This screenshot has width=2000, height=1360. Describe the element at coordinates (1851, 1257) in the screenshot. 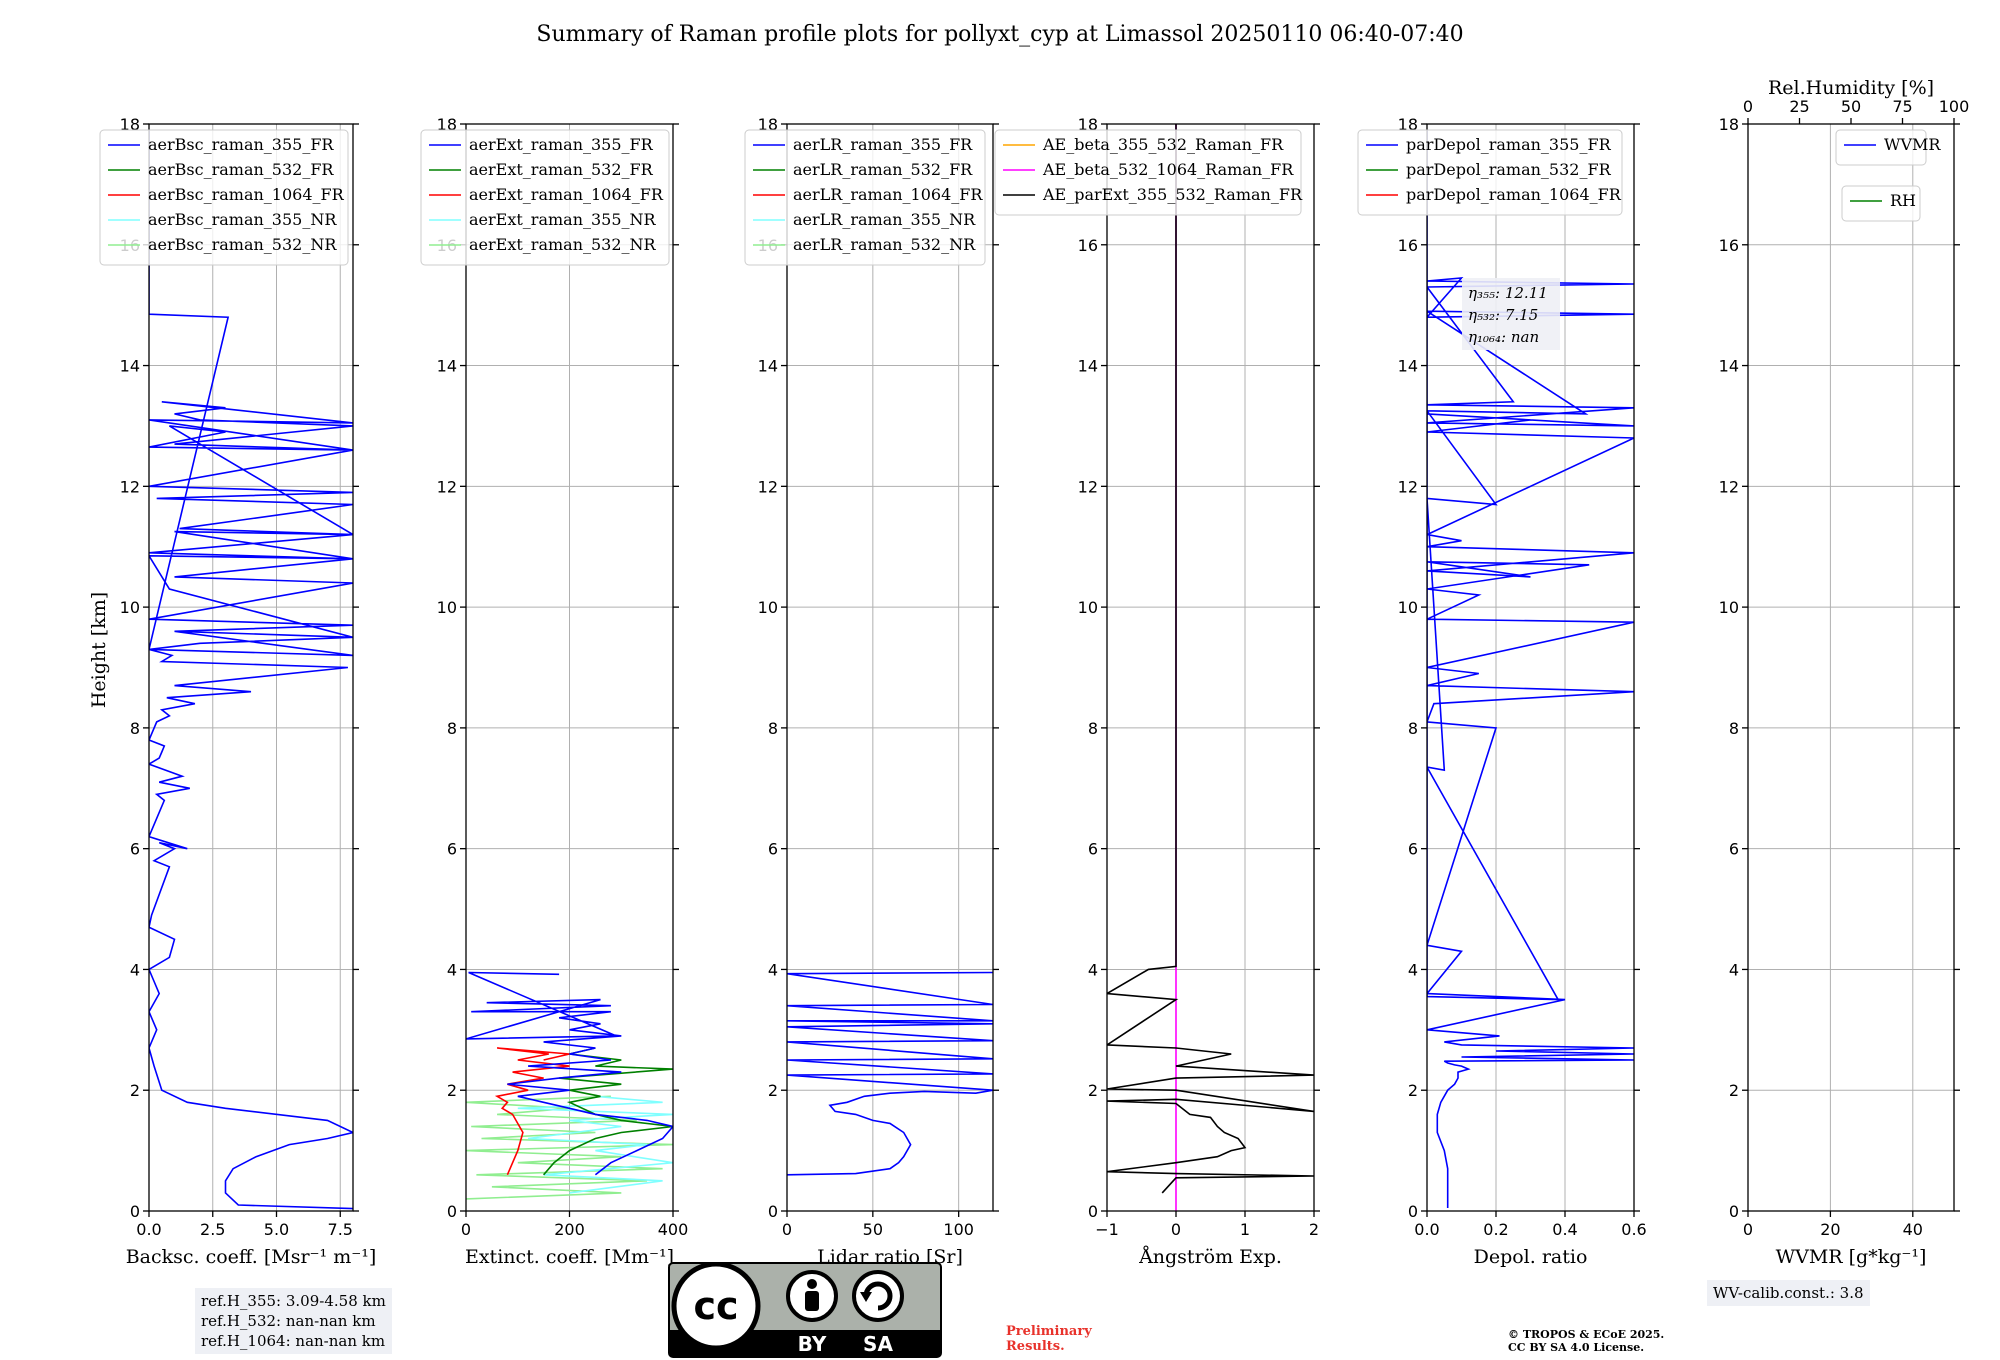

I see `x-axis-label: WVMR [g*kg⁻¹]` at that location.